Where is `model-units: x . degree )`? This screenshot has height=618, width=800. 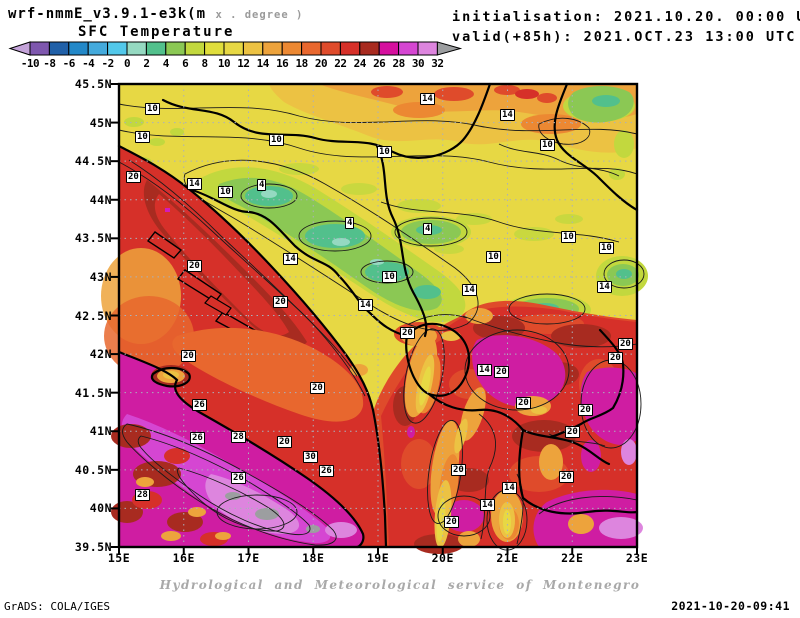 model-units: x . degree ) is located at coordinates (259, 15).